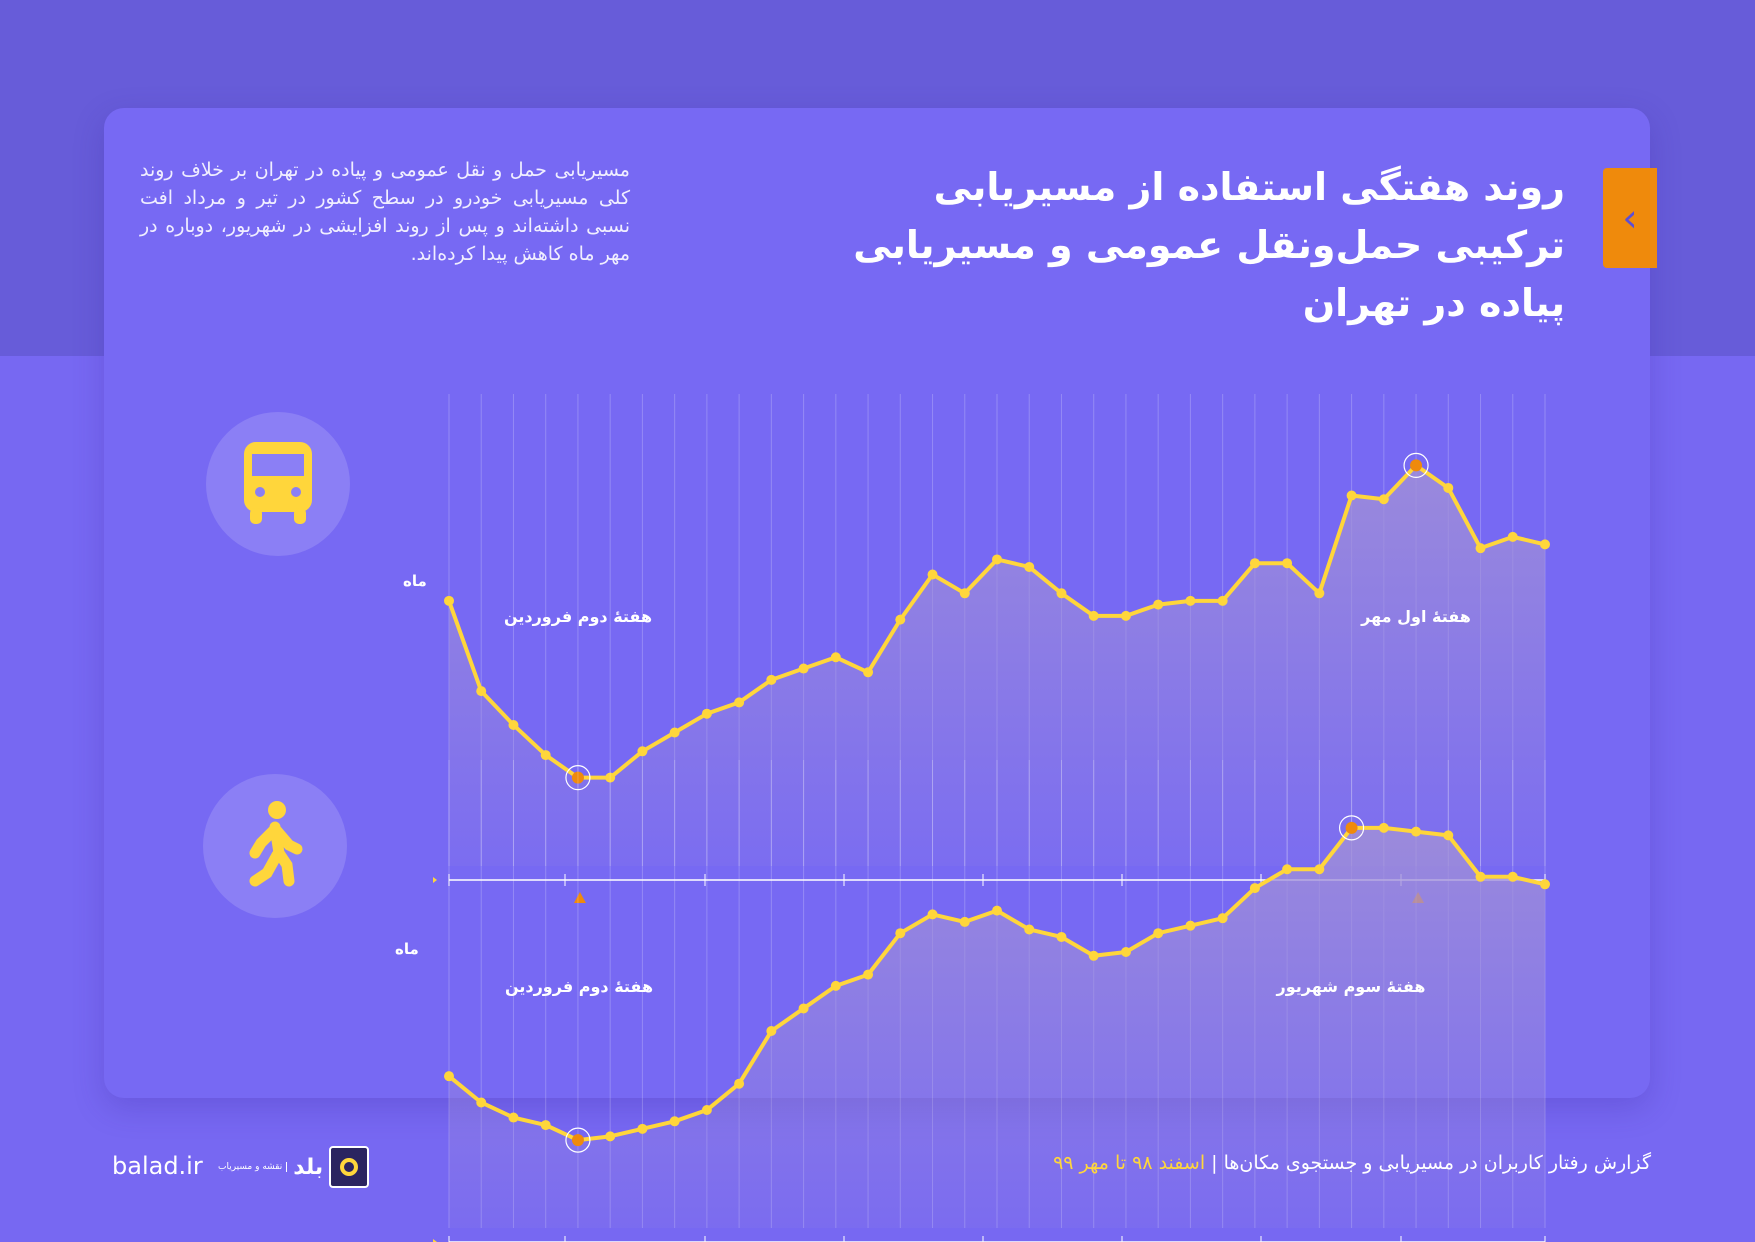 The image size is (1755, 1242). I want to click on logo-icon, so click(349, 1167).